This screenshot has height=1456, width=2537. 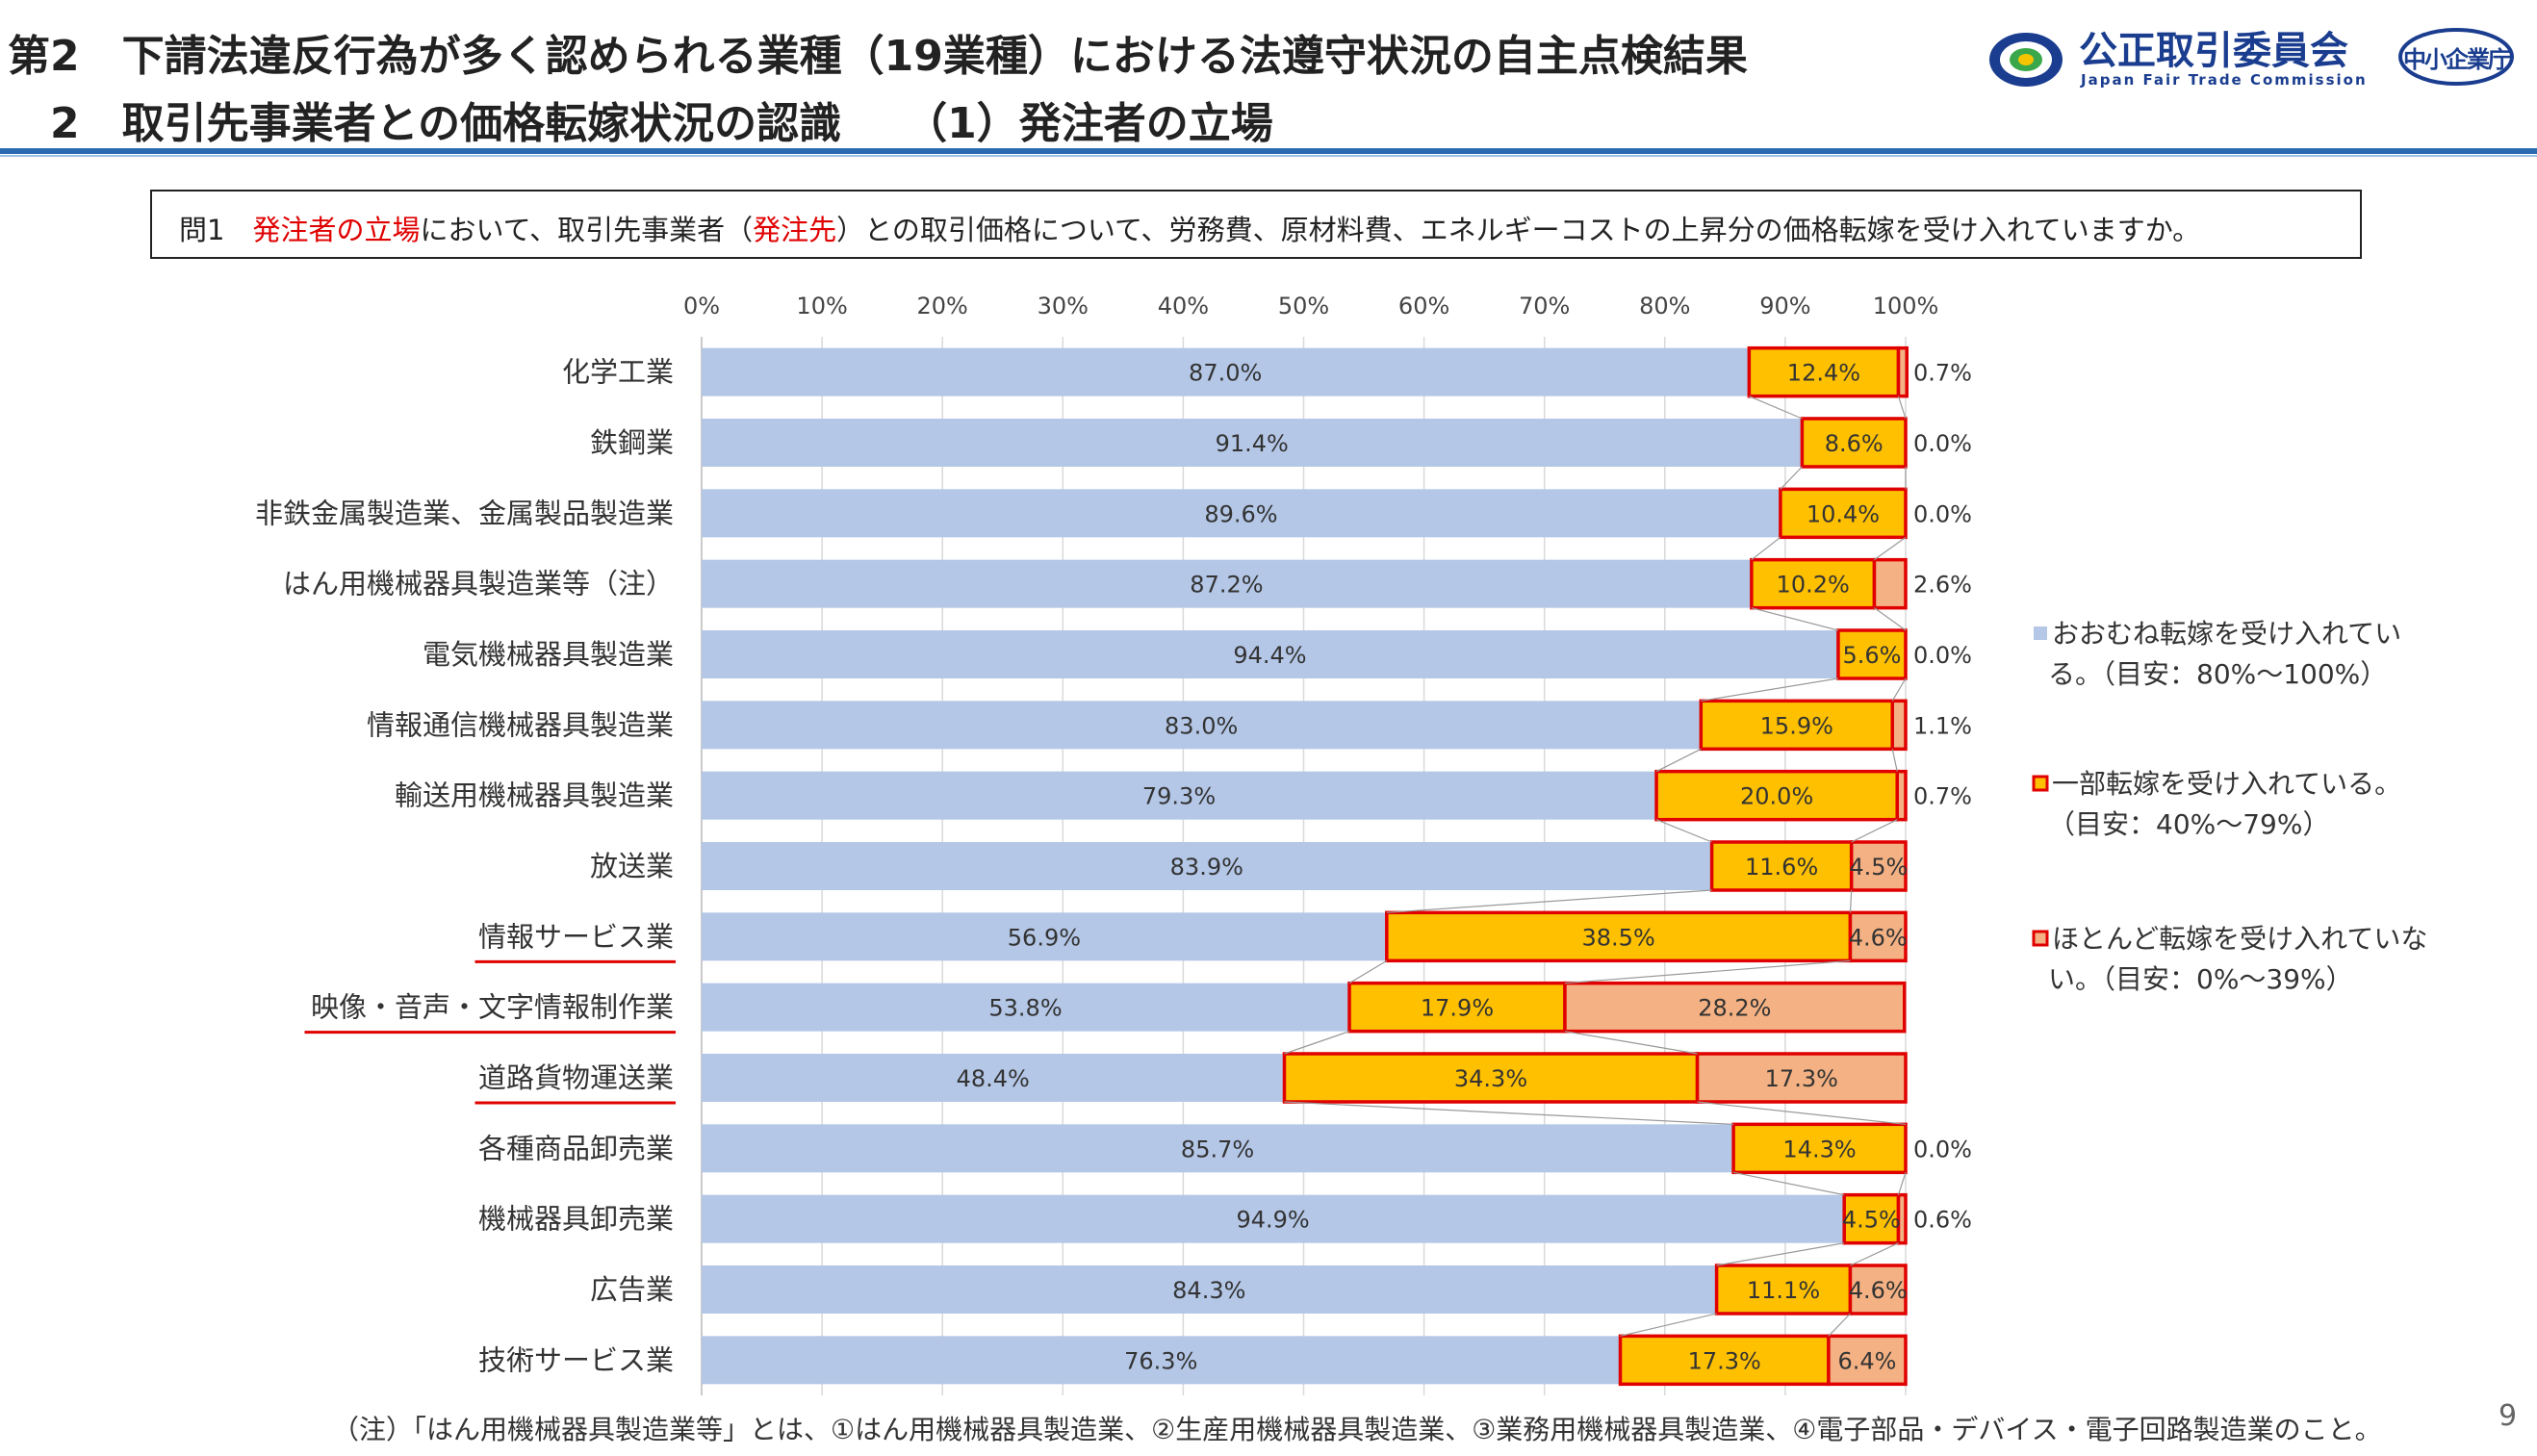 I want to click on data-label: 17.3%, so click(x=1801, y=1079).